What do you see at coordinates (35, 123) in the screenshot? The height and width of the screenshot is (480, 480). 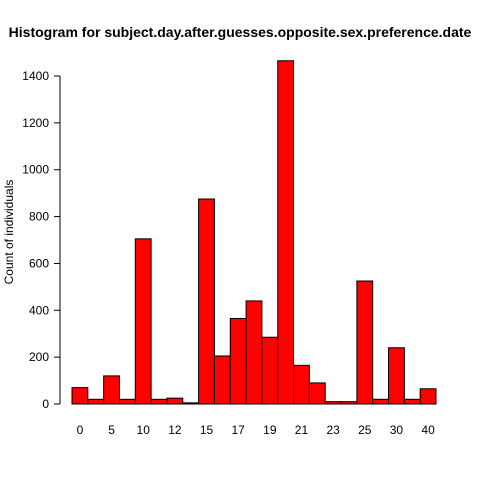 I see `y-tick-label: 1200` at bounding box center [35, 123].